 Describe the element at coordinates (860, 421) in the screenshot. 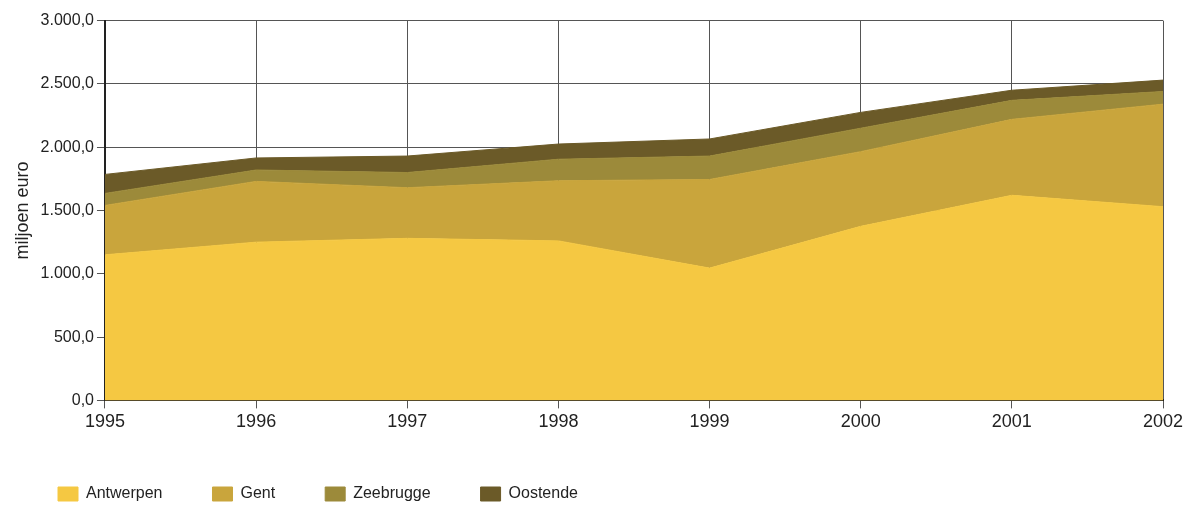

I see `x-tick-label: 2000` at that location.